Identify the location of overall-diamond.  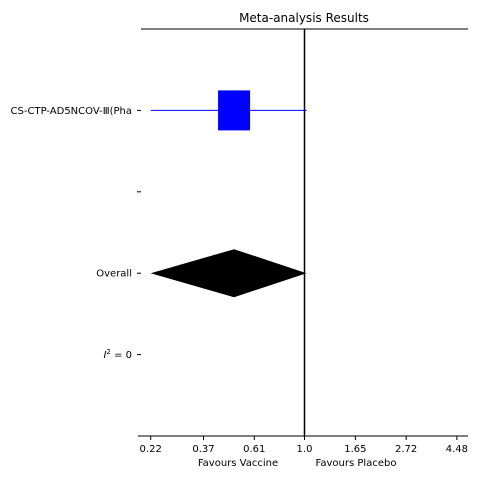
(228, 273).